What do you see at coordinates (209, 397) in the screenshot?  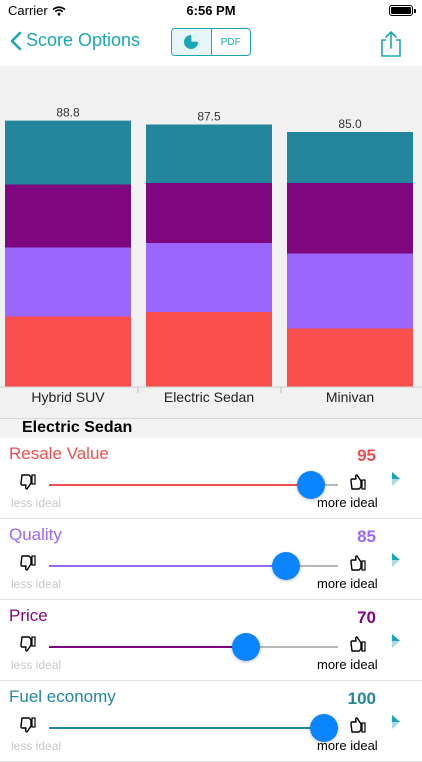 I see `category-label: Electric Sedan` at bounding box center [209, 397].